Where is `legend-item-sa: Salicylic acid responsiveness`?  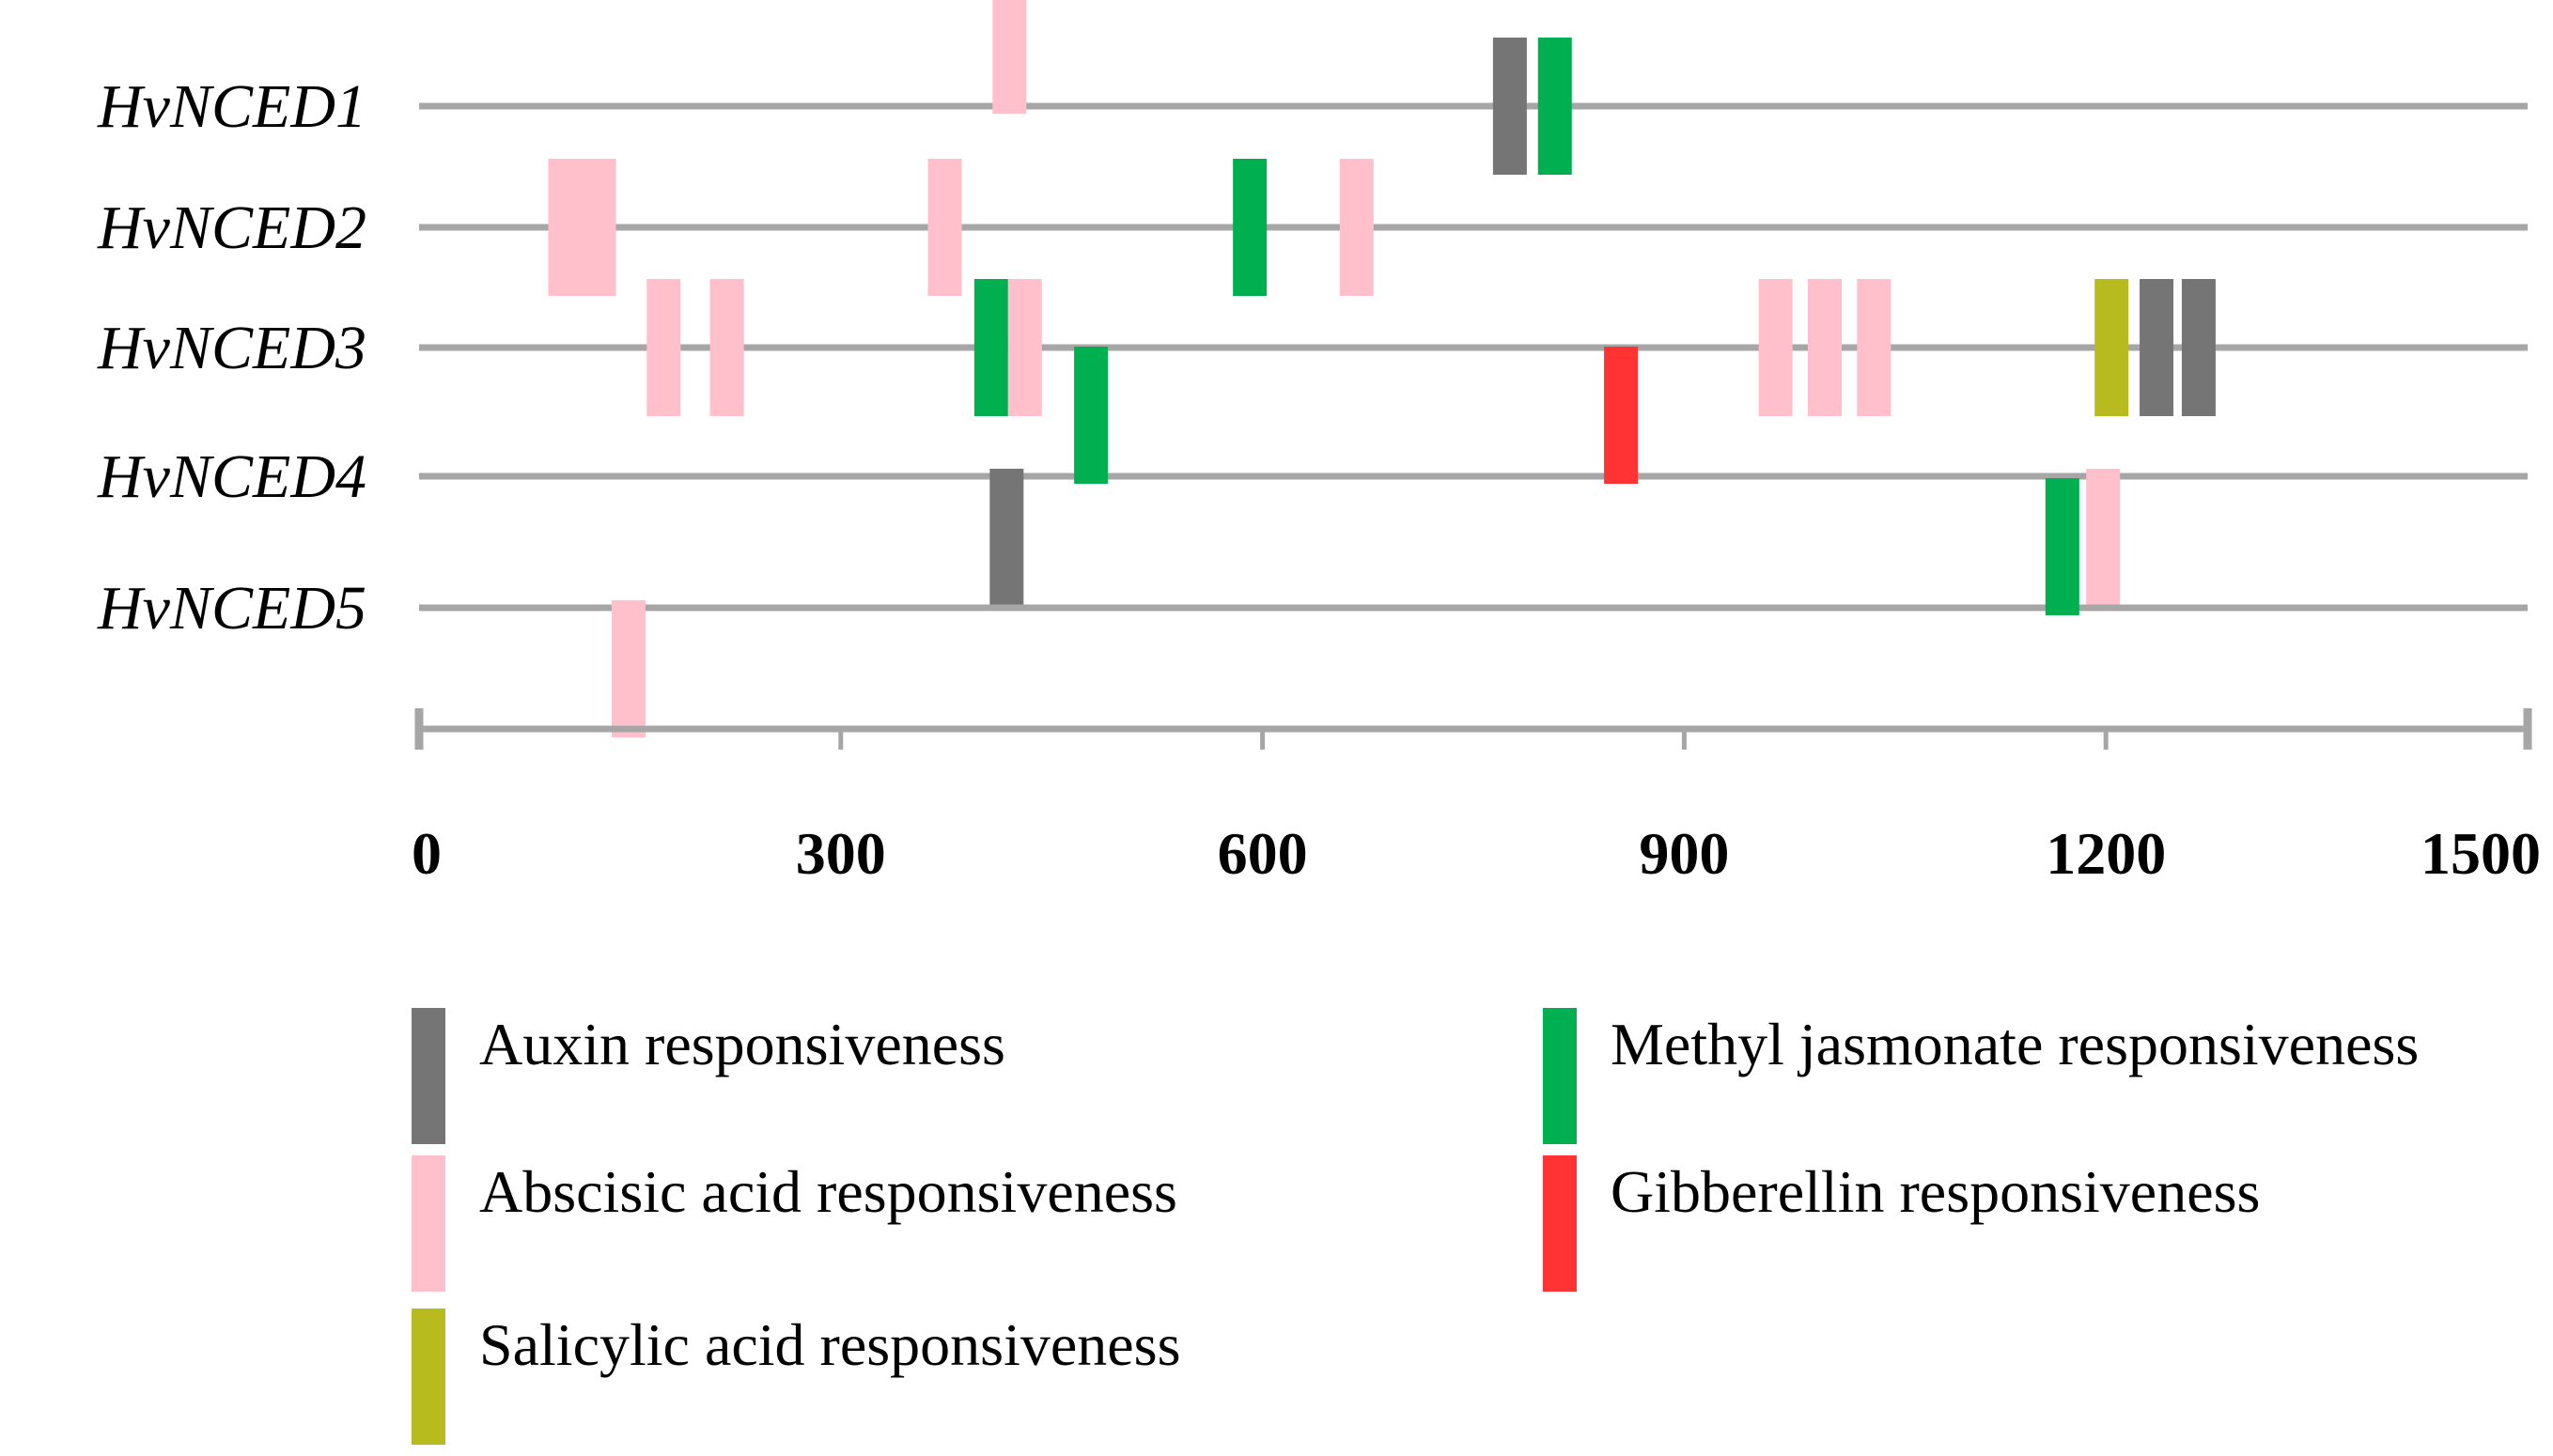 legend-item-sa: Salicylic acid responsiveness is located at coordinates (796, 1377).